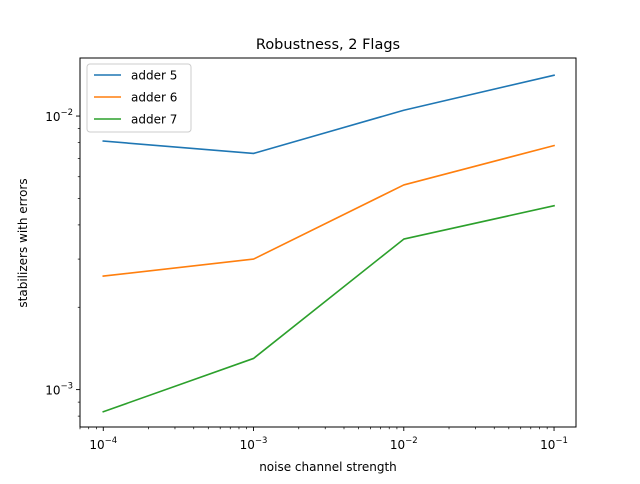 This screenshot has width=640, height=484. I want to click on legend-entry: adder 5, so click(135, 76).